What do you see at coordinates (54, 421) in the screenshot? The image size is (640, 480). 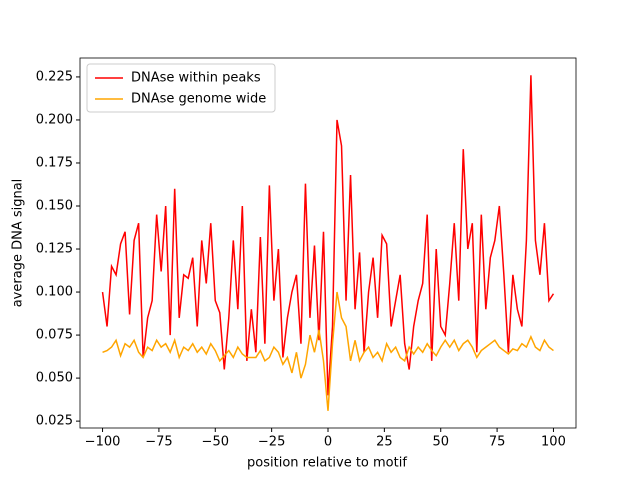 I see `y-tick-label: 0.025` at bounding box center [54, 421].